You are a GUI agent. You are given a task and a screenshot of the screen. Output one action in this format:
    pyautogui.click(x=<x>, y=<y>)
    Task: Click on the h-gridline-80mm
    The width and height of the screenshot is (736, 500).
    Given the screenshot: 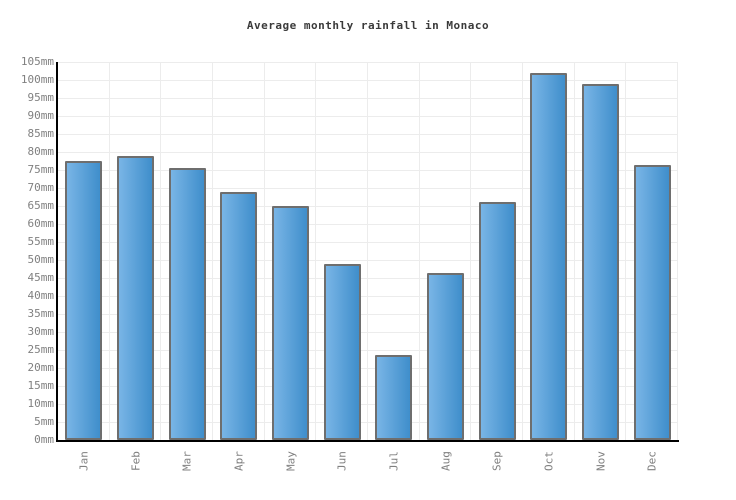 What is the action you would take?
    pyautogui.click(x=368, y=152)
    